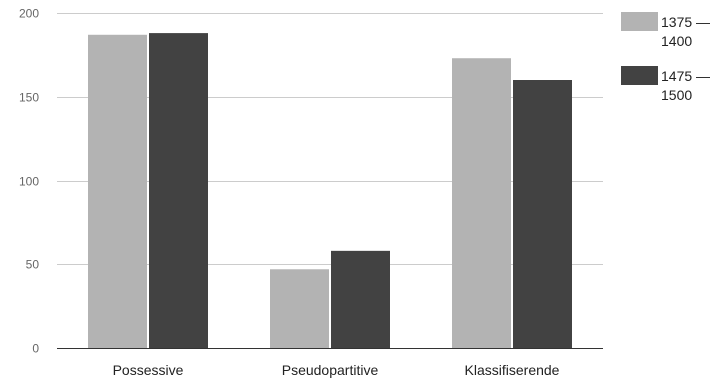  What do you see at coordinates (33, 265) in the screenshot?
I see `y-tick-label: 50` at bounding box center [33, 265].